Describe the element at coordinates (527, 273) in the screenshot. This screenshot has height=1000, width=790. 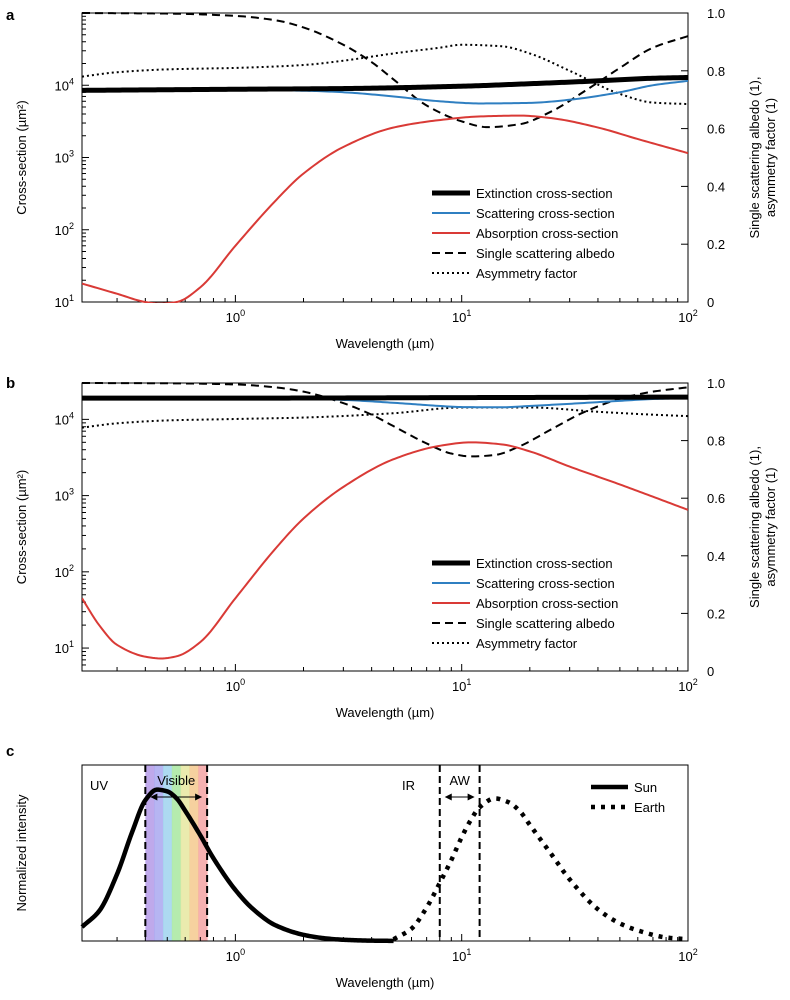
I see `legend-label: Asymmetry factor` at that location.